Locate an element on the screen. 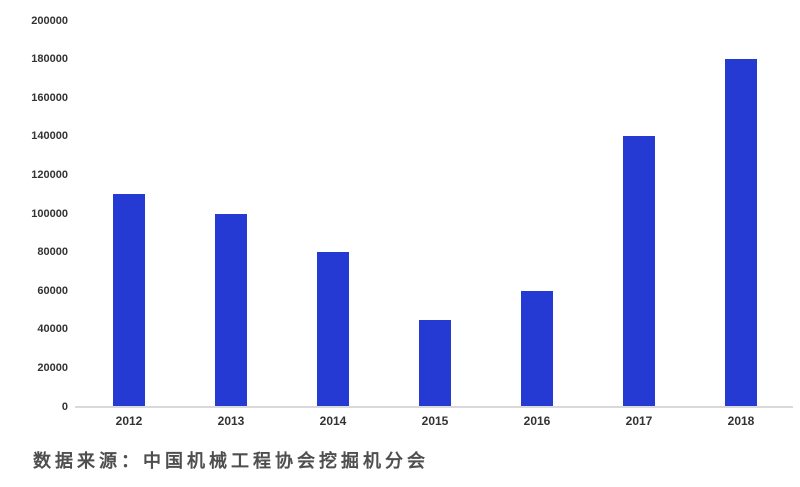  y-tick-label: 100000 is located at coordinates (49, 213).